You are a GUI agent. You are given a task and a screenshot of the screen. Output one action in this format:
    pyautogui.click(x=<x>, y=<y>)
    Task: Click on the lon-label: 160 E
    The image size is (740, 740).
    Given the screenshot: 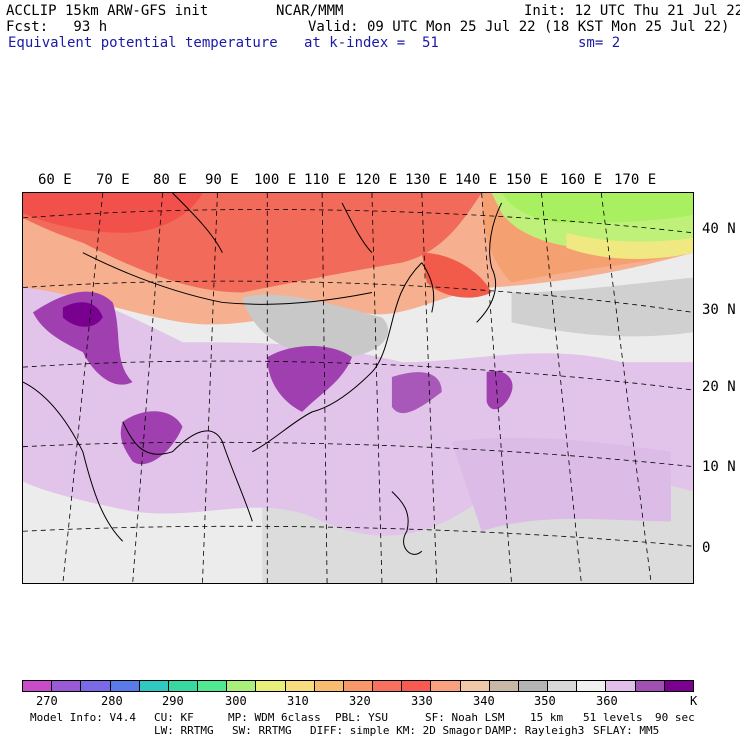 What is the action you would take?
    pyautogui.click(x=581, y=180)
    